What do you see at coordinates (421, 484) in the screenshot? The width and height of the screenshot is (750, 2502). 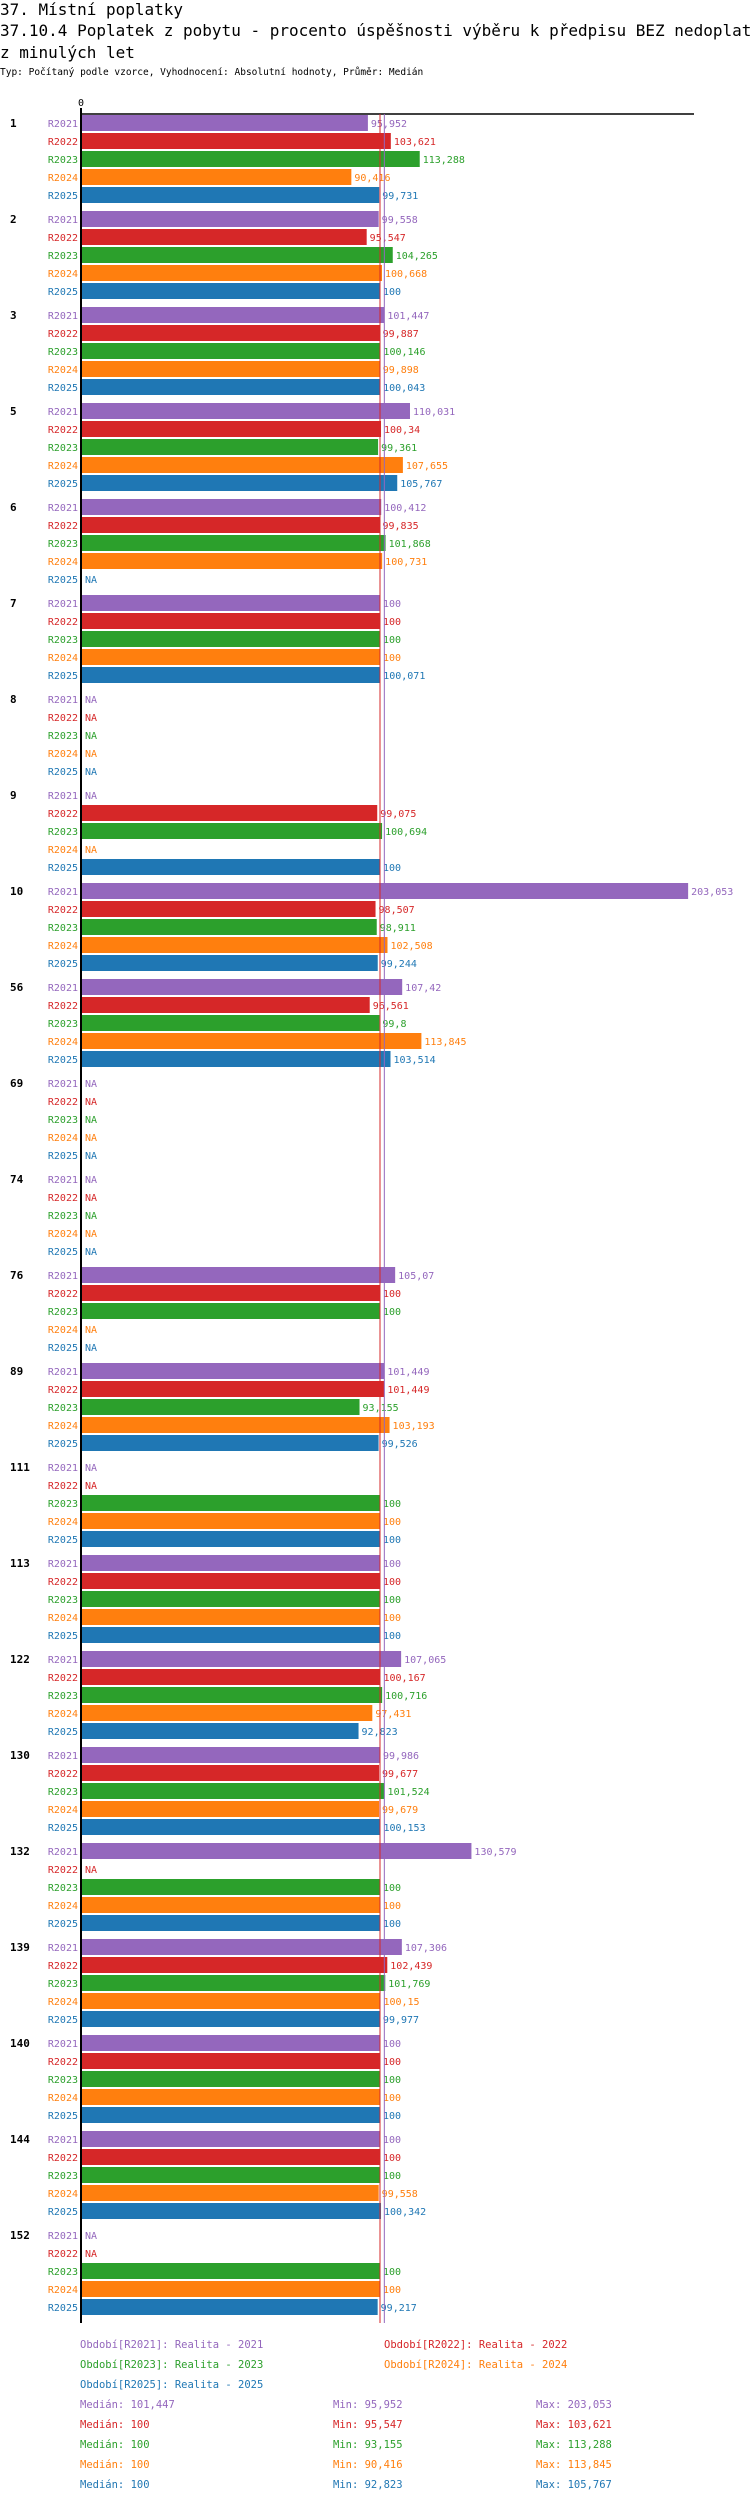 I see `data-label: 105,767` at bounding box center [421, 484].